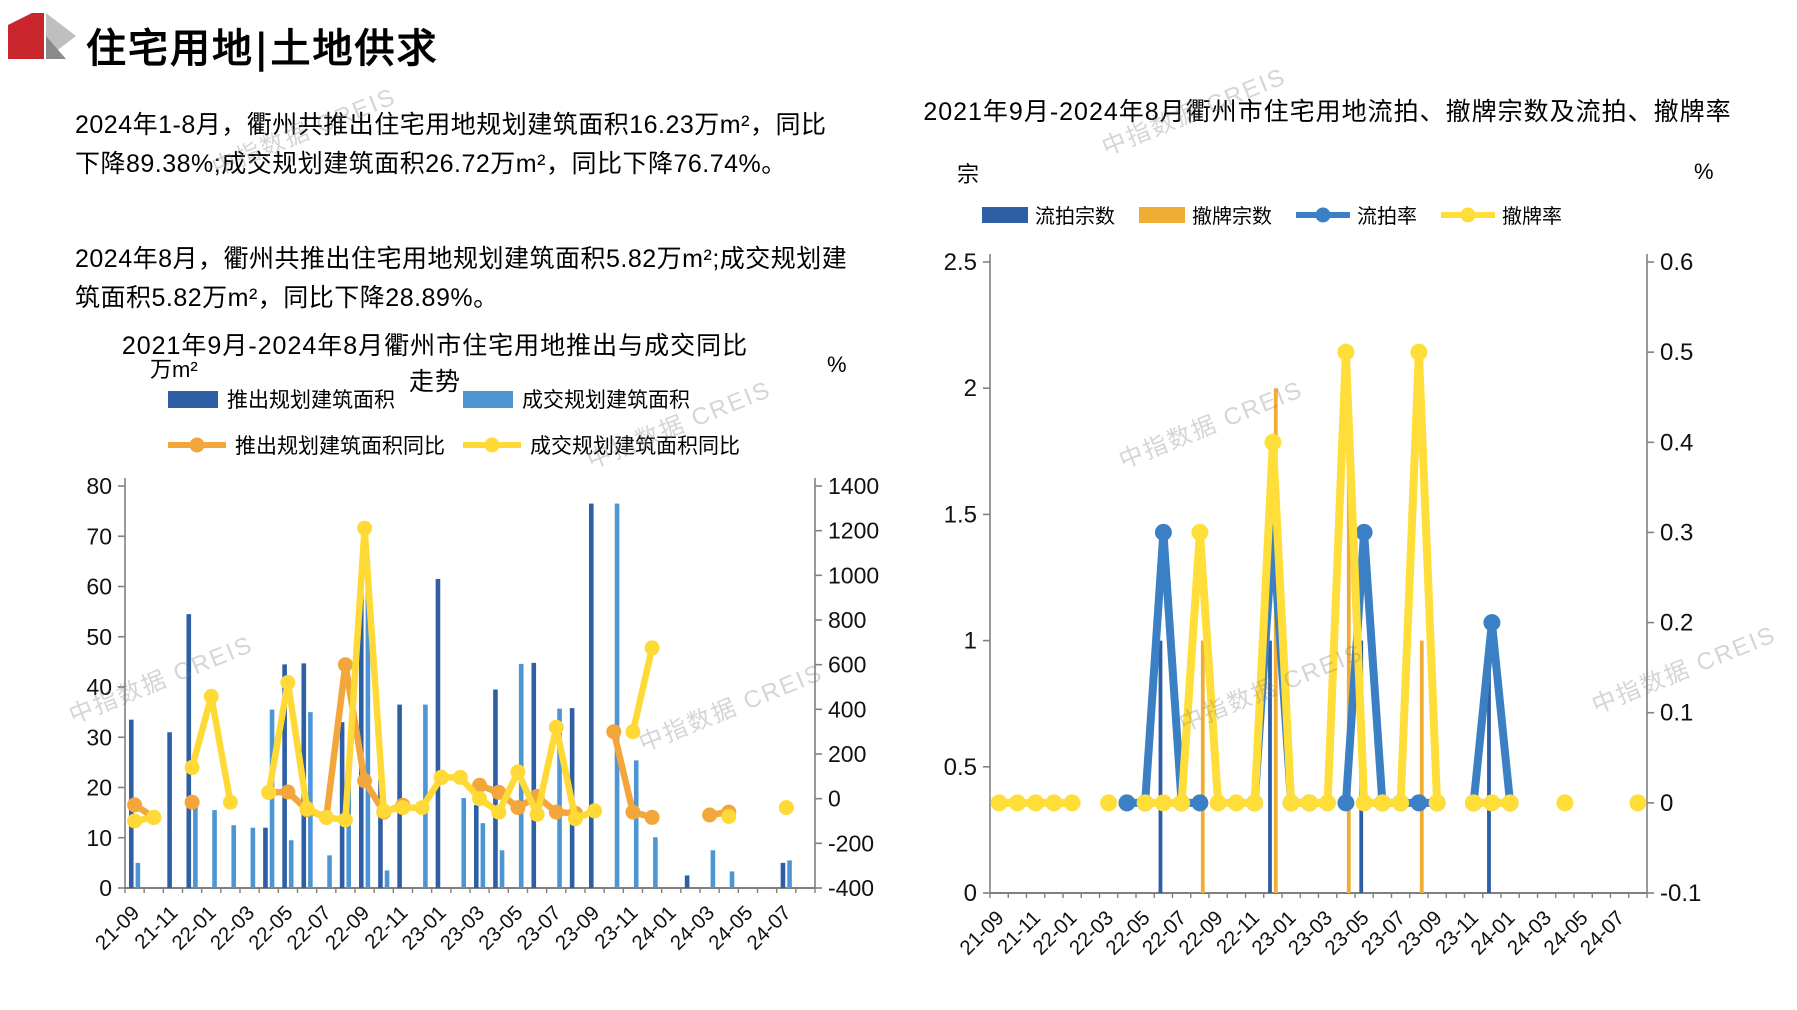 The height and width of the screenshot is (1010, 1797). I want to click on svg-text: -0.1, so click(1680, 893).